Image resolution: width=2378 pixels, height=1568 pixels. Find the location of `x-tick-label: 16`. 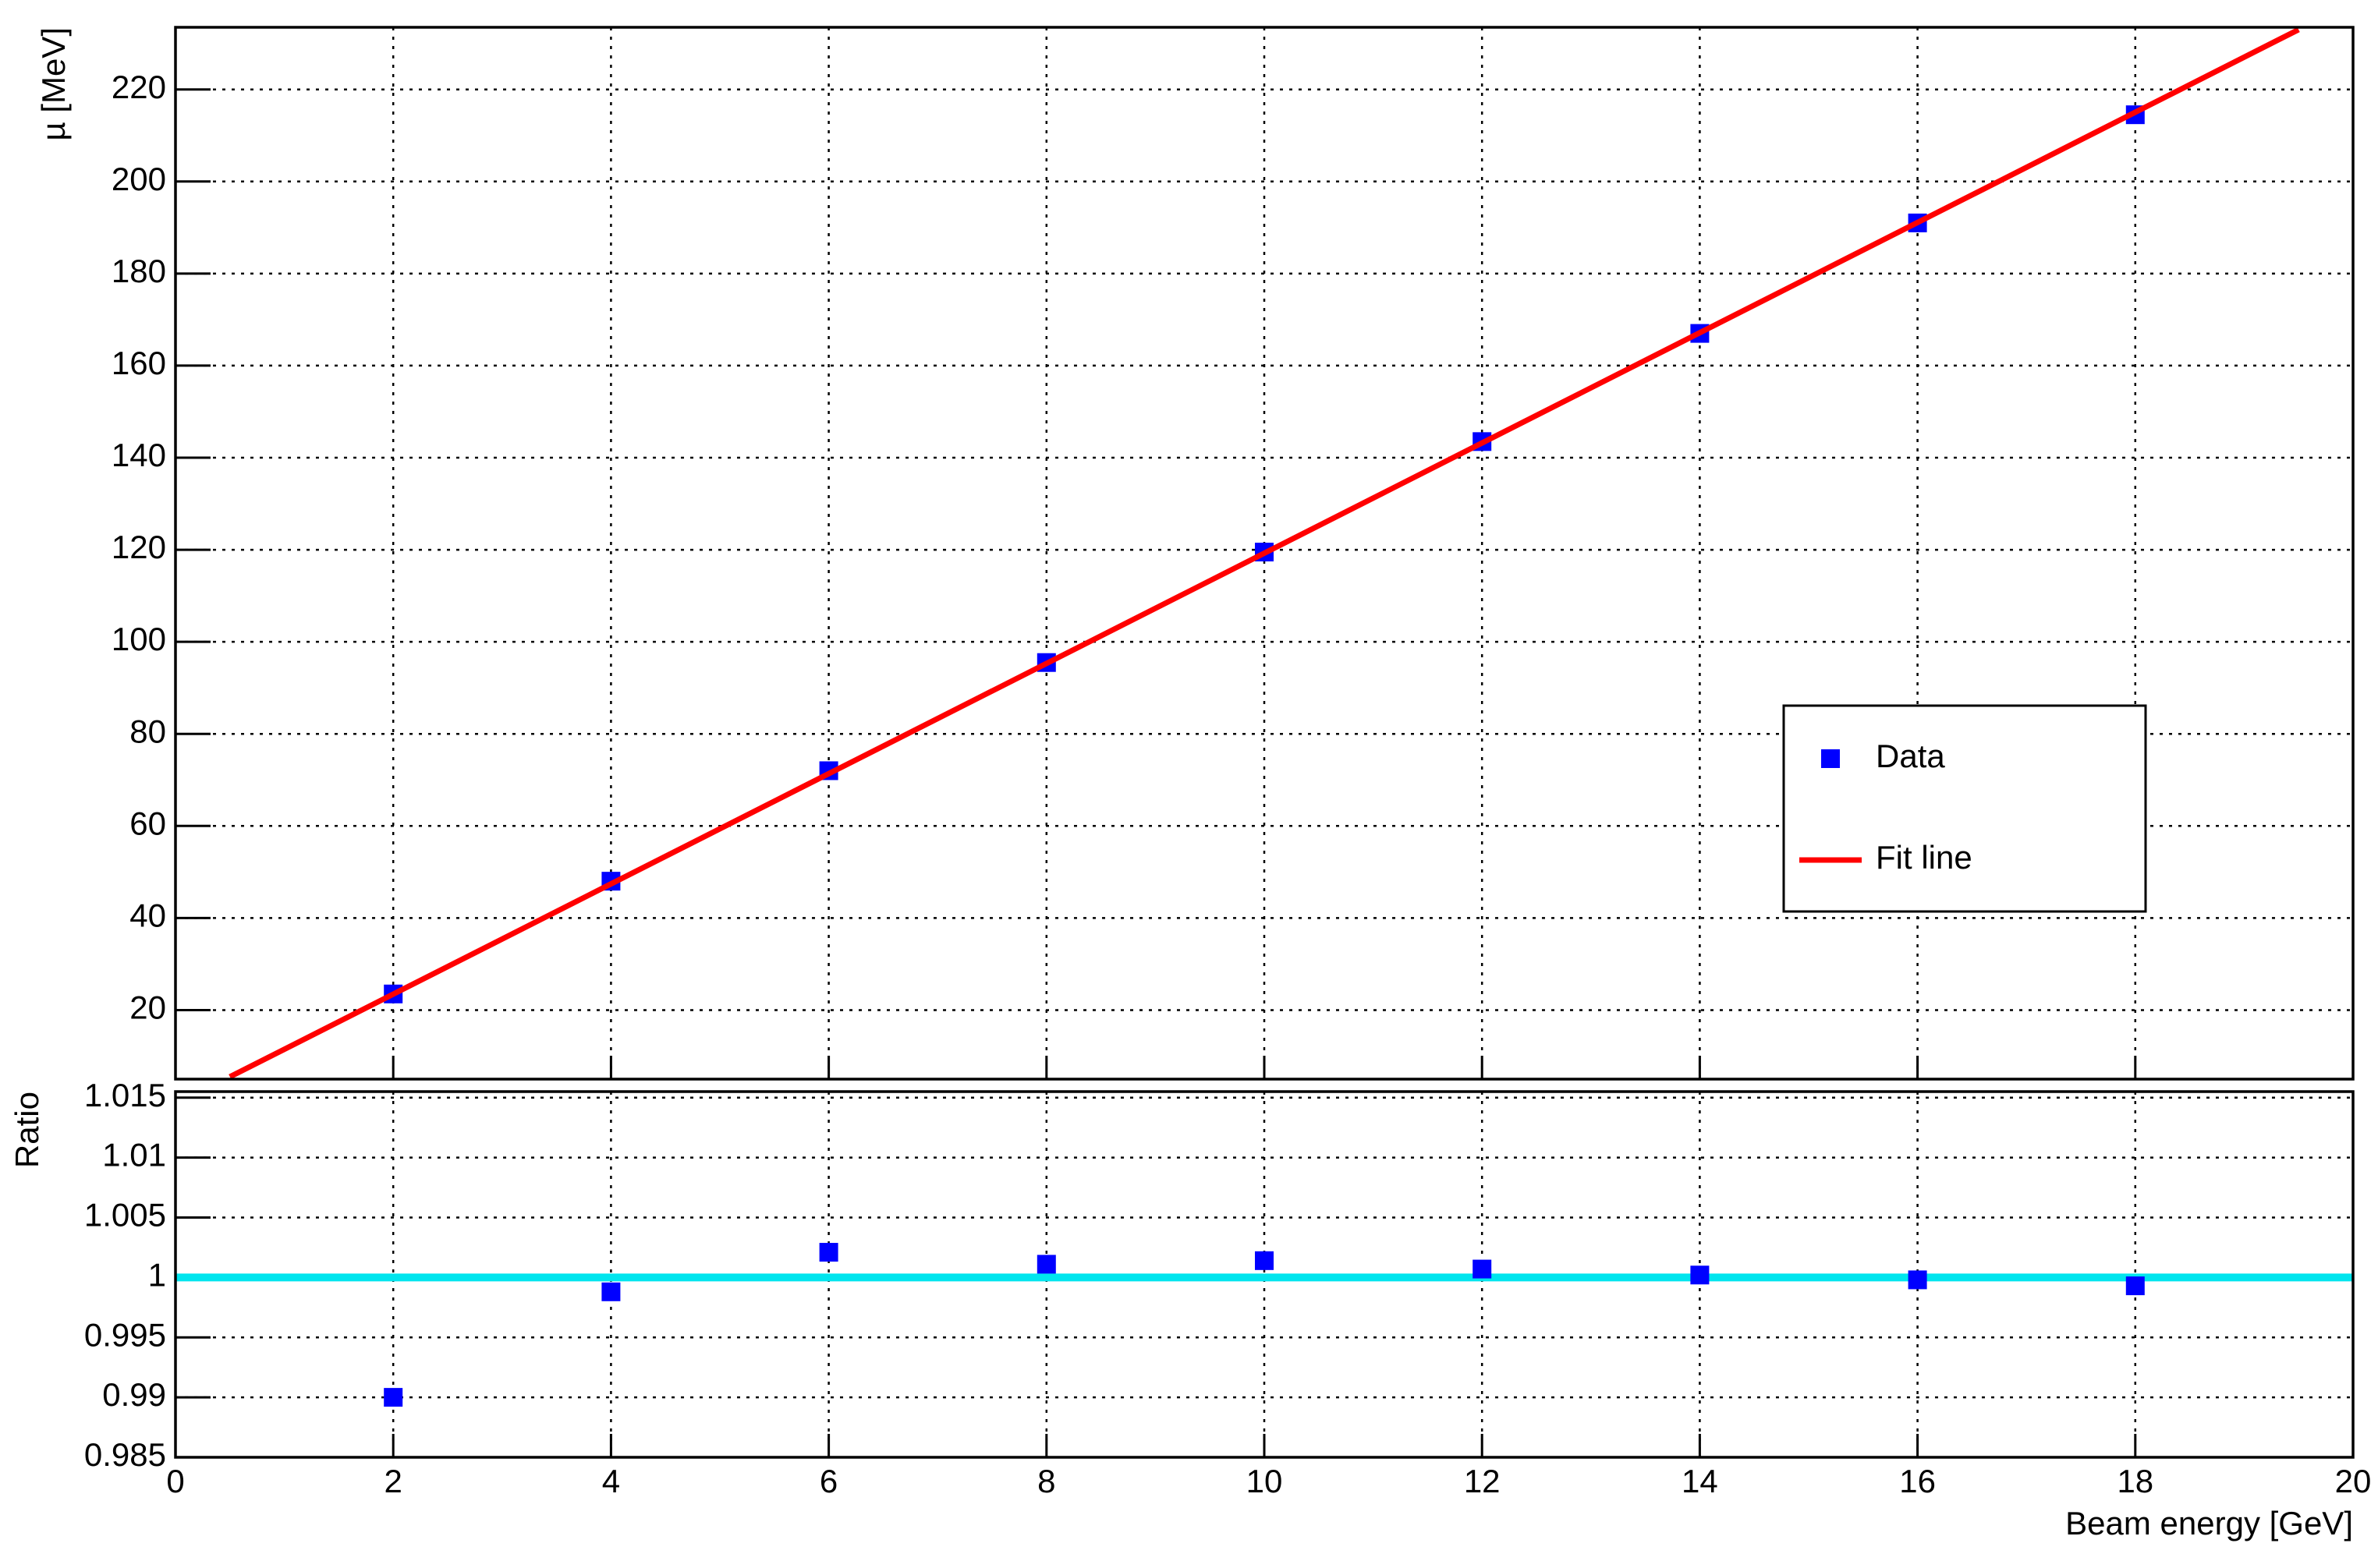

x-tick-label: 16 is located at coordinates (1917, 1481).